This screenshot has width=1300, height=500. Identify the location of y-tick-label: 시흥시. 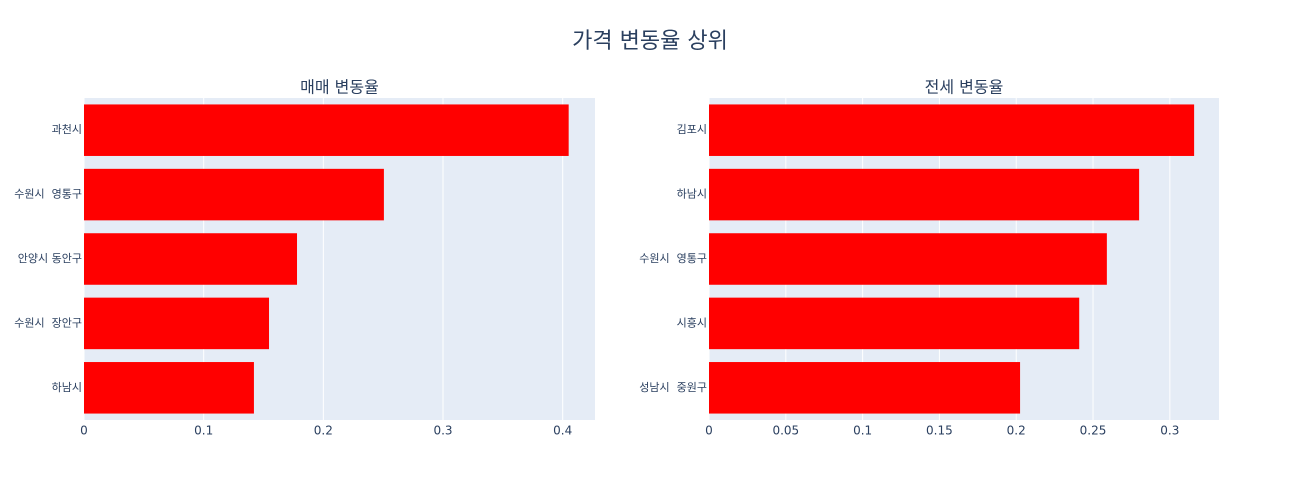
(692, 322).